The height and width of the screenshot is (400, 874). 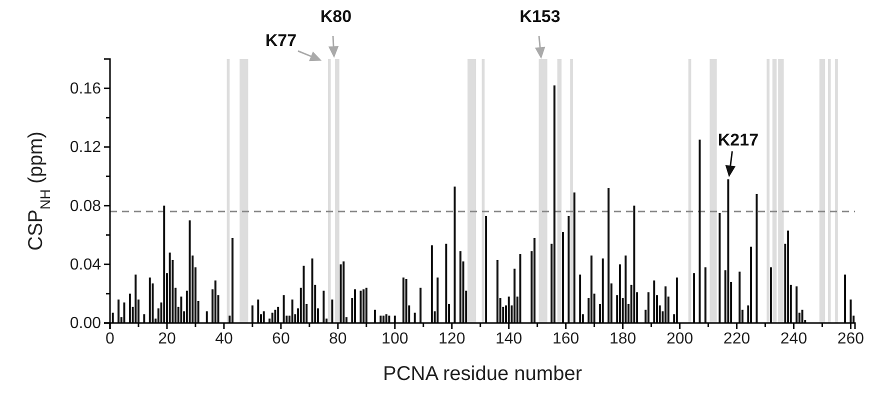 What do you see at coordinates (482, 374) in the screenshot?
I see `x-axis-title: PCNA residue number` at bounding box center [482, 374].